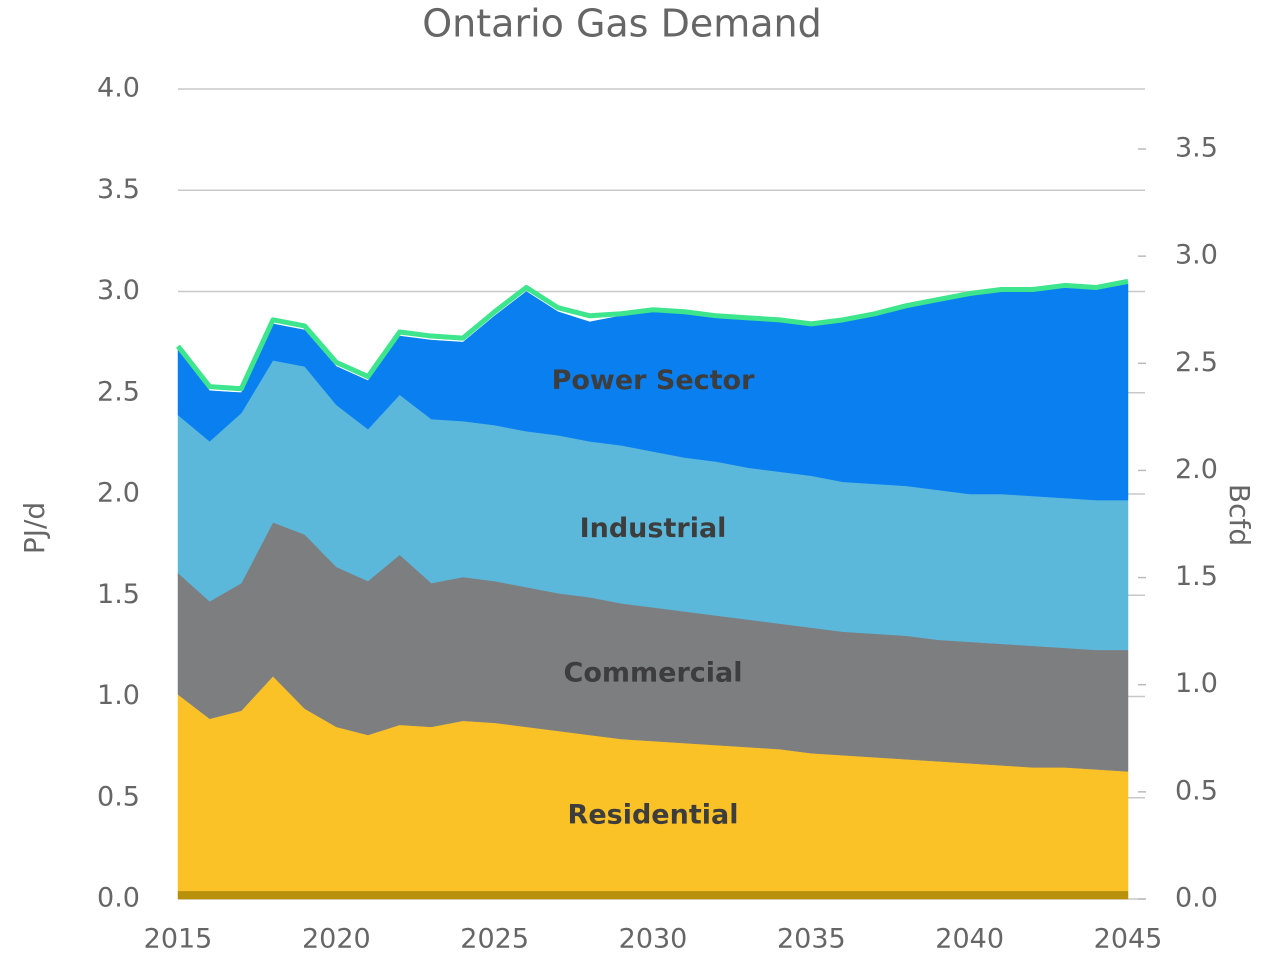  Describe the element at coordinates (653, 939) in the screenshot. I see `x-tick-label: 2030` at that location.